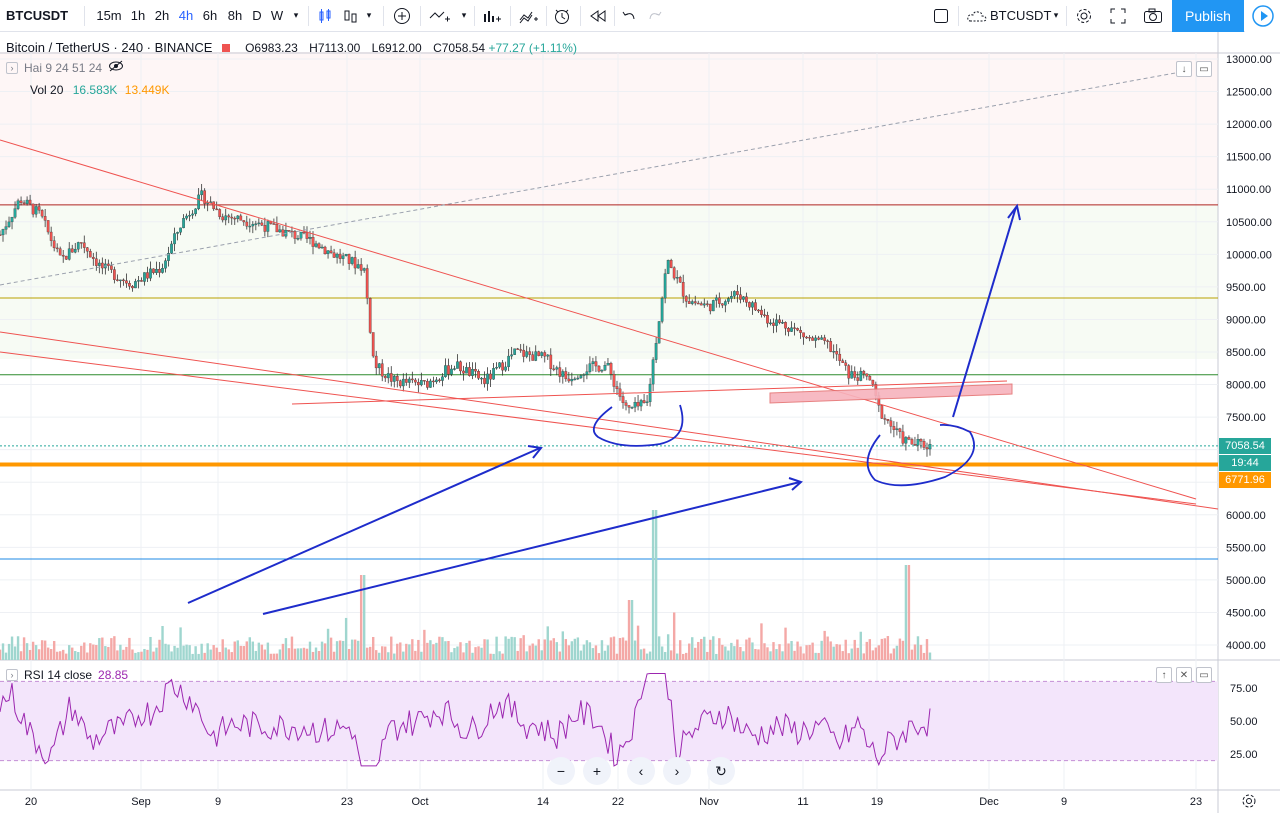  Describe the element at coordinates (186, 15) in the screenshot. I see `interval-4h: 4h` at that location.